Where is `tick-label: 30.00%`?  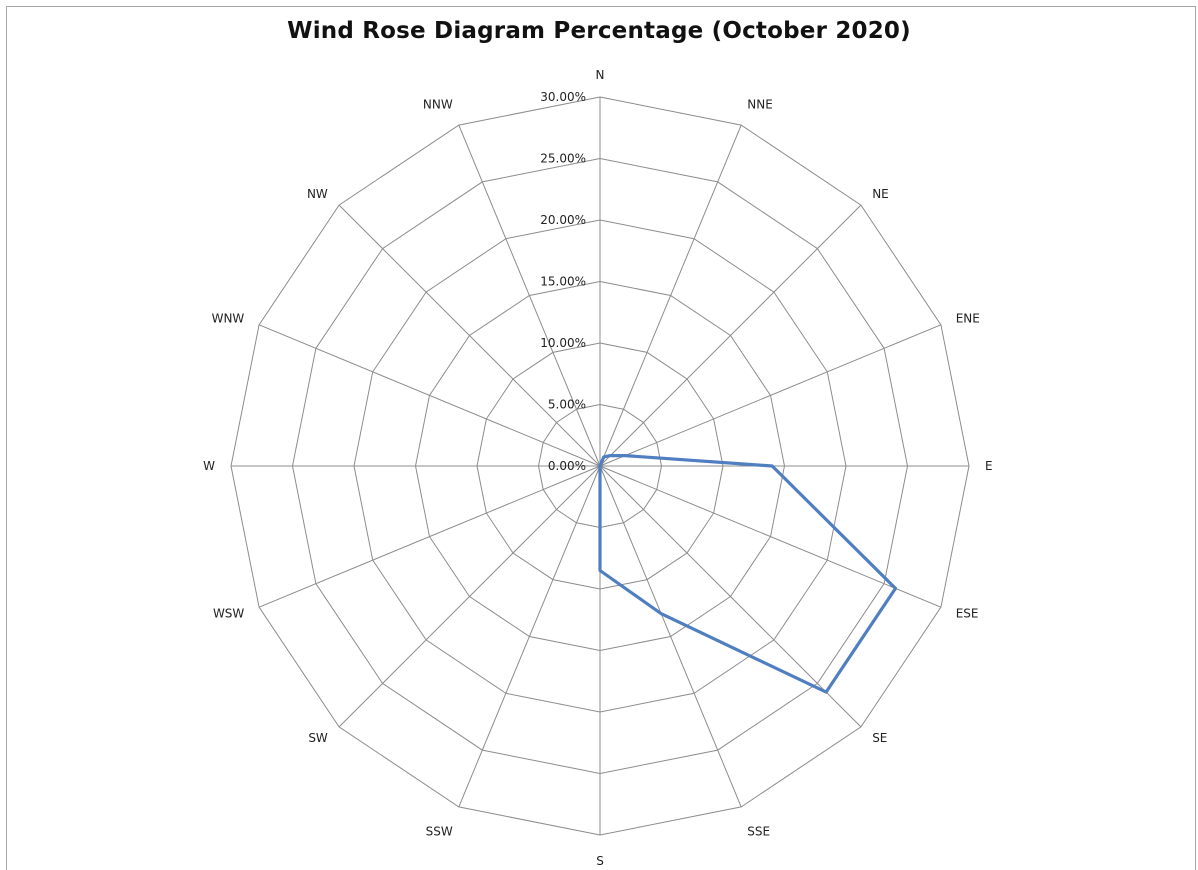 tick-label: 30.00% is located at coordinates (563, 97).